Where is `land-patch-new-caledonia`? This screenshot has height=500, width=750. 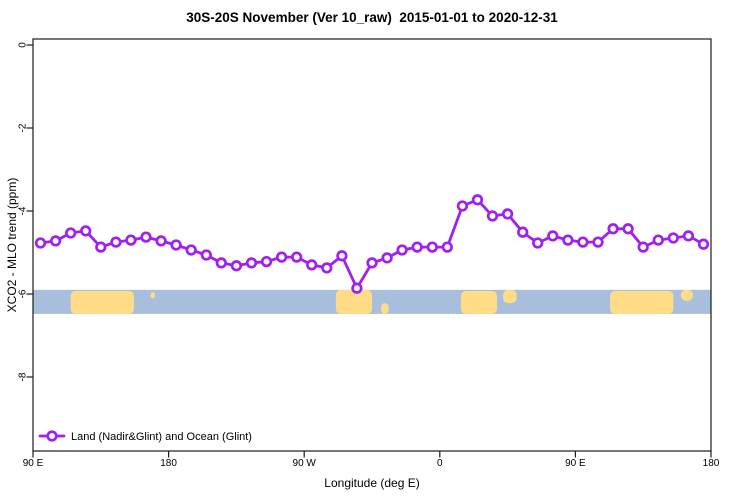 land-patch-new-caledonia is located at coordinates (686, 295).